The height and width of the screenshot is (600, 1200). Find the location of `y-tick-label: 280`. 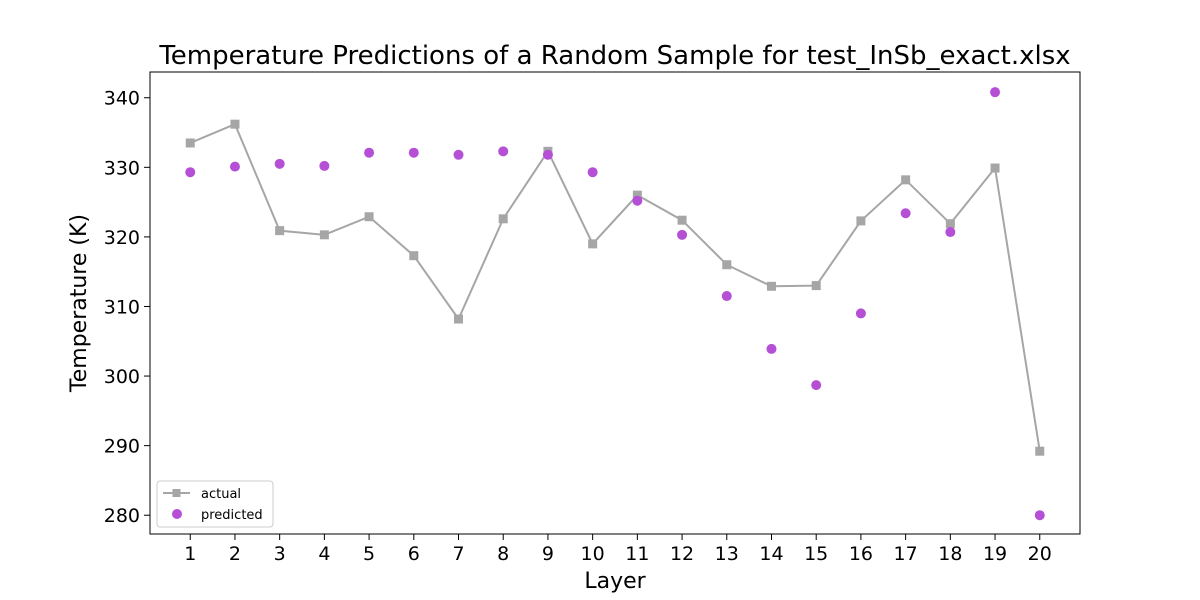

y-tick-label: 280 is located at coordinates (122, 516).